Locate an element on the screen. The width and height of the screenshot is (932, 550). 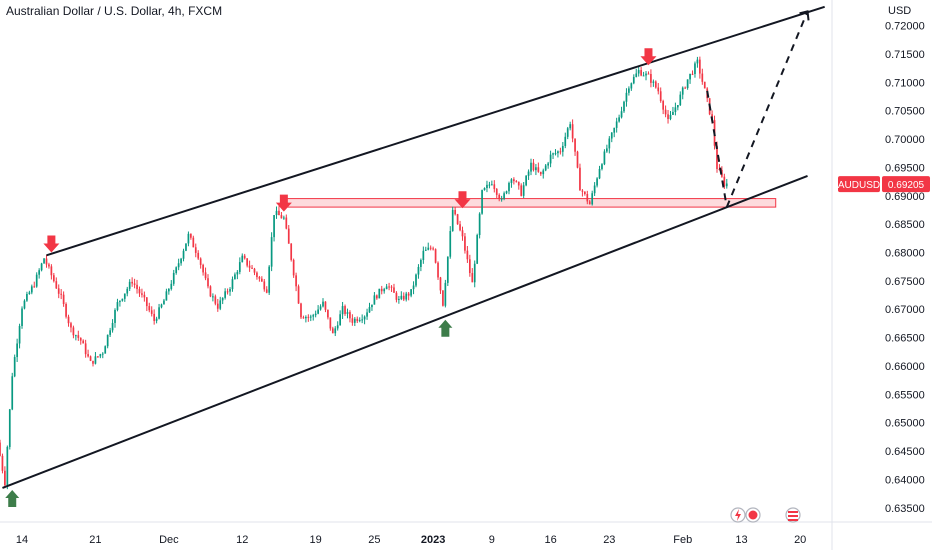
symbol-tag-label: AUDUSD is located at coordinates (859, 185).